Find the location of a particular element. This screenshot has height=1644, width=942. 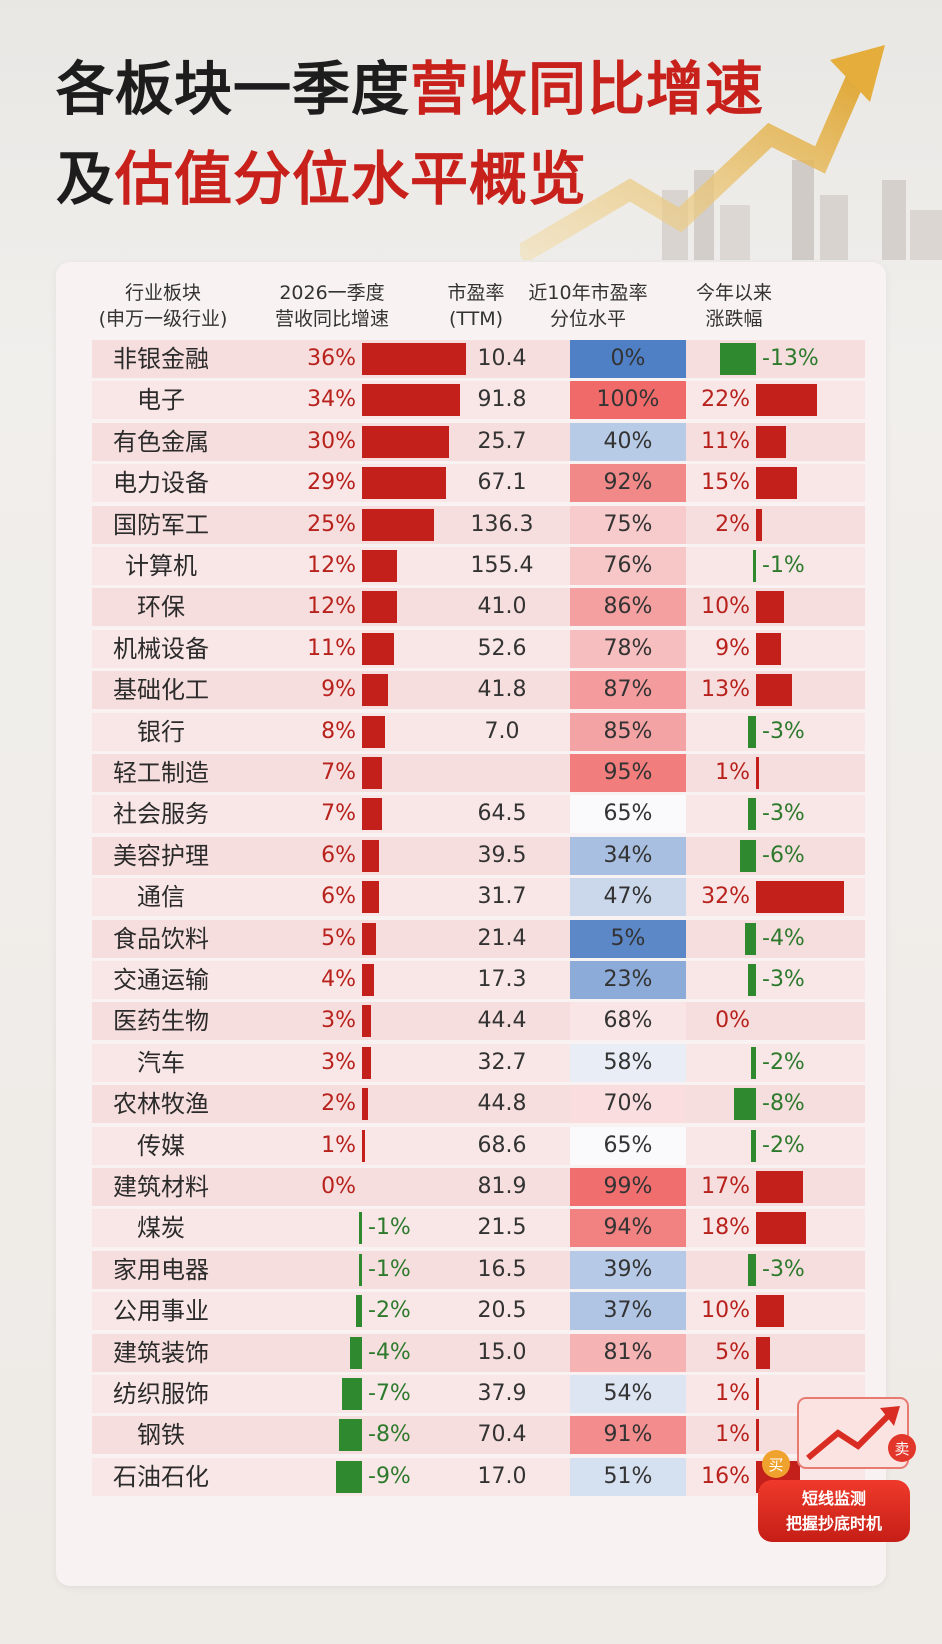

ytd-value: 1% is located at coordinates (732, 1435).